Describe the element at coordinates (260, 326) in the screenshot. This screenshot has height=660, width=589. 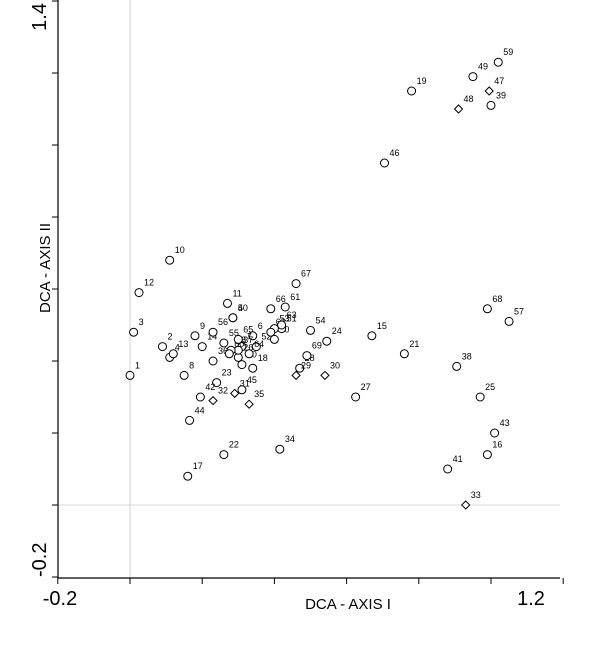
I see `point-label: 6` at that location.